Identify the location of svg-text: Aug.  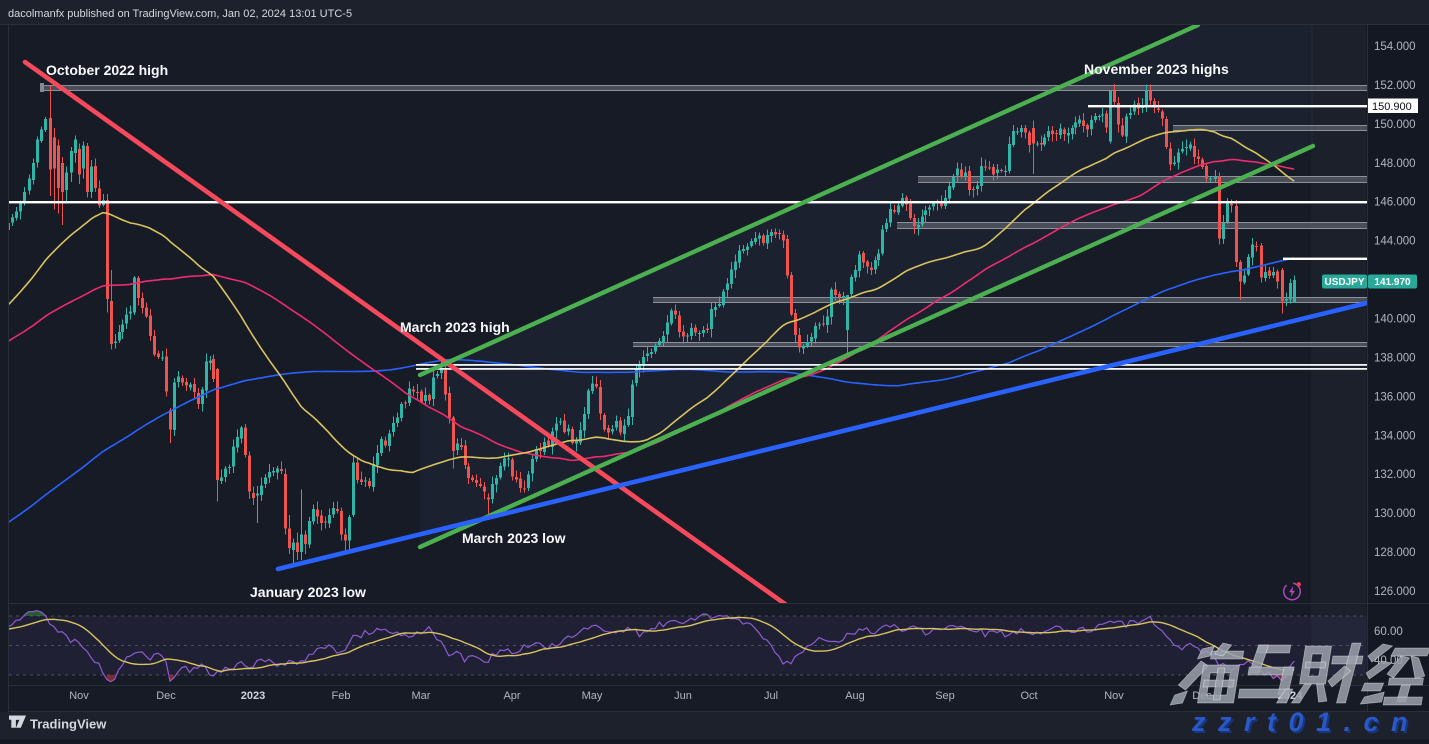
(855, 696).